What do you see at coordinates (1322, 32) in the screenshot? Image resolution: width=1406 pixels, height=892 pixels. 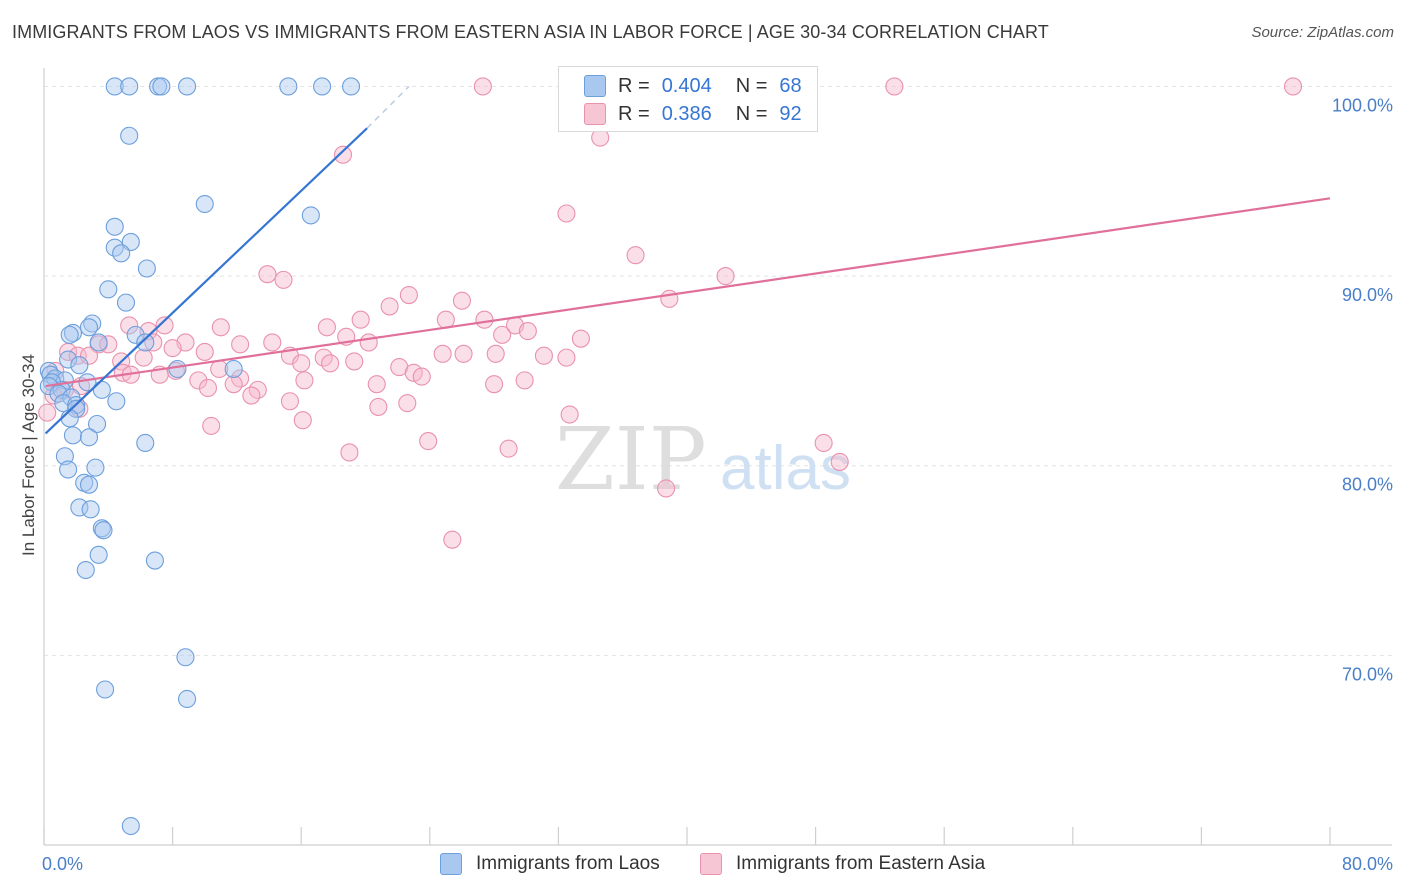 I see `source-credit: Source: ZipAtlas.com` at bounding box center [1322, 32].